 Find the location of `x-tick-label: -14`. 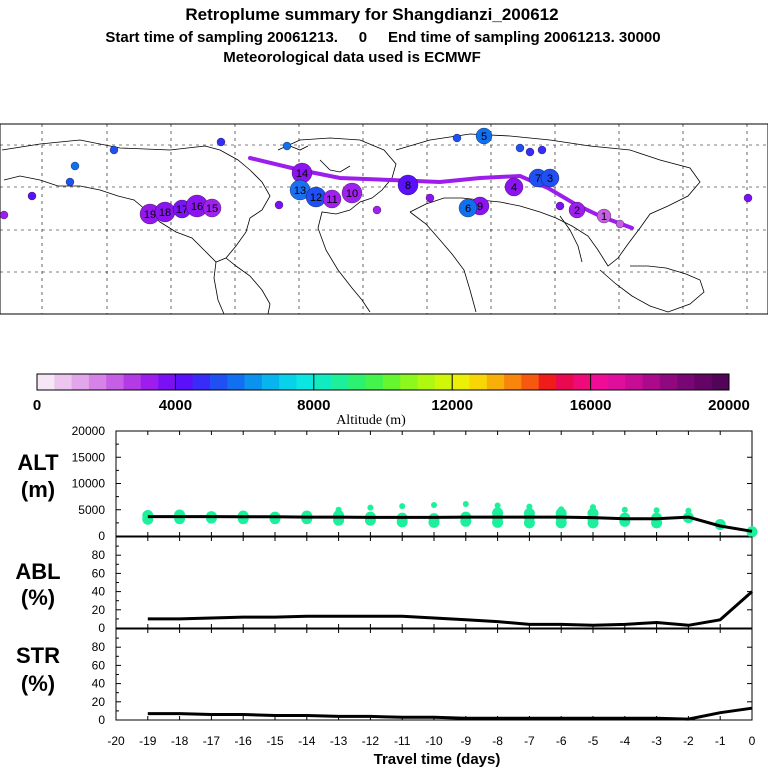

x-tick-label: -14 is located at coordinates (307, 741).